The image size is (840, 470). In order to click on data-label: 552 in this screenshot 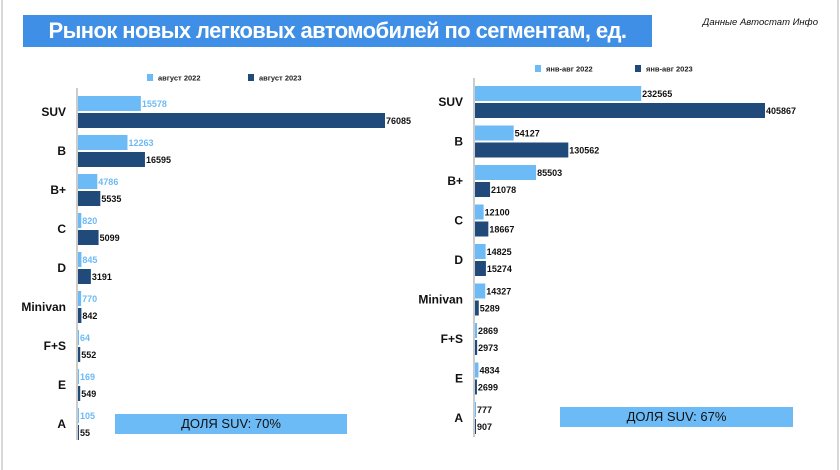, I will do `click(88, 355)`.